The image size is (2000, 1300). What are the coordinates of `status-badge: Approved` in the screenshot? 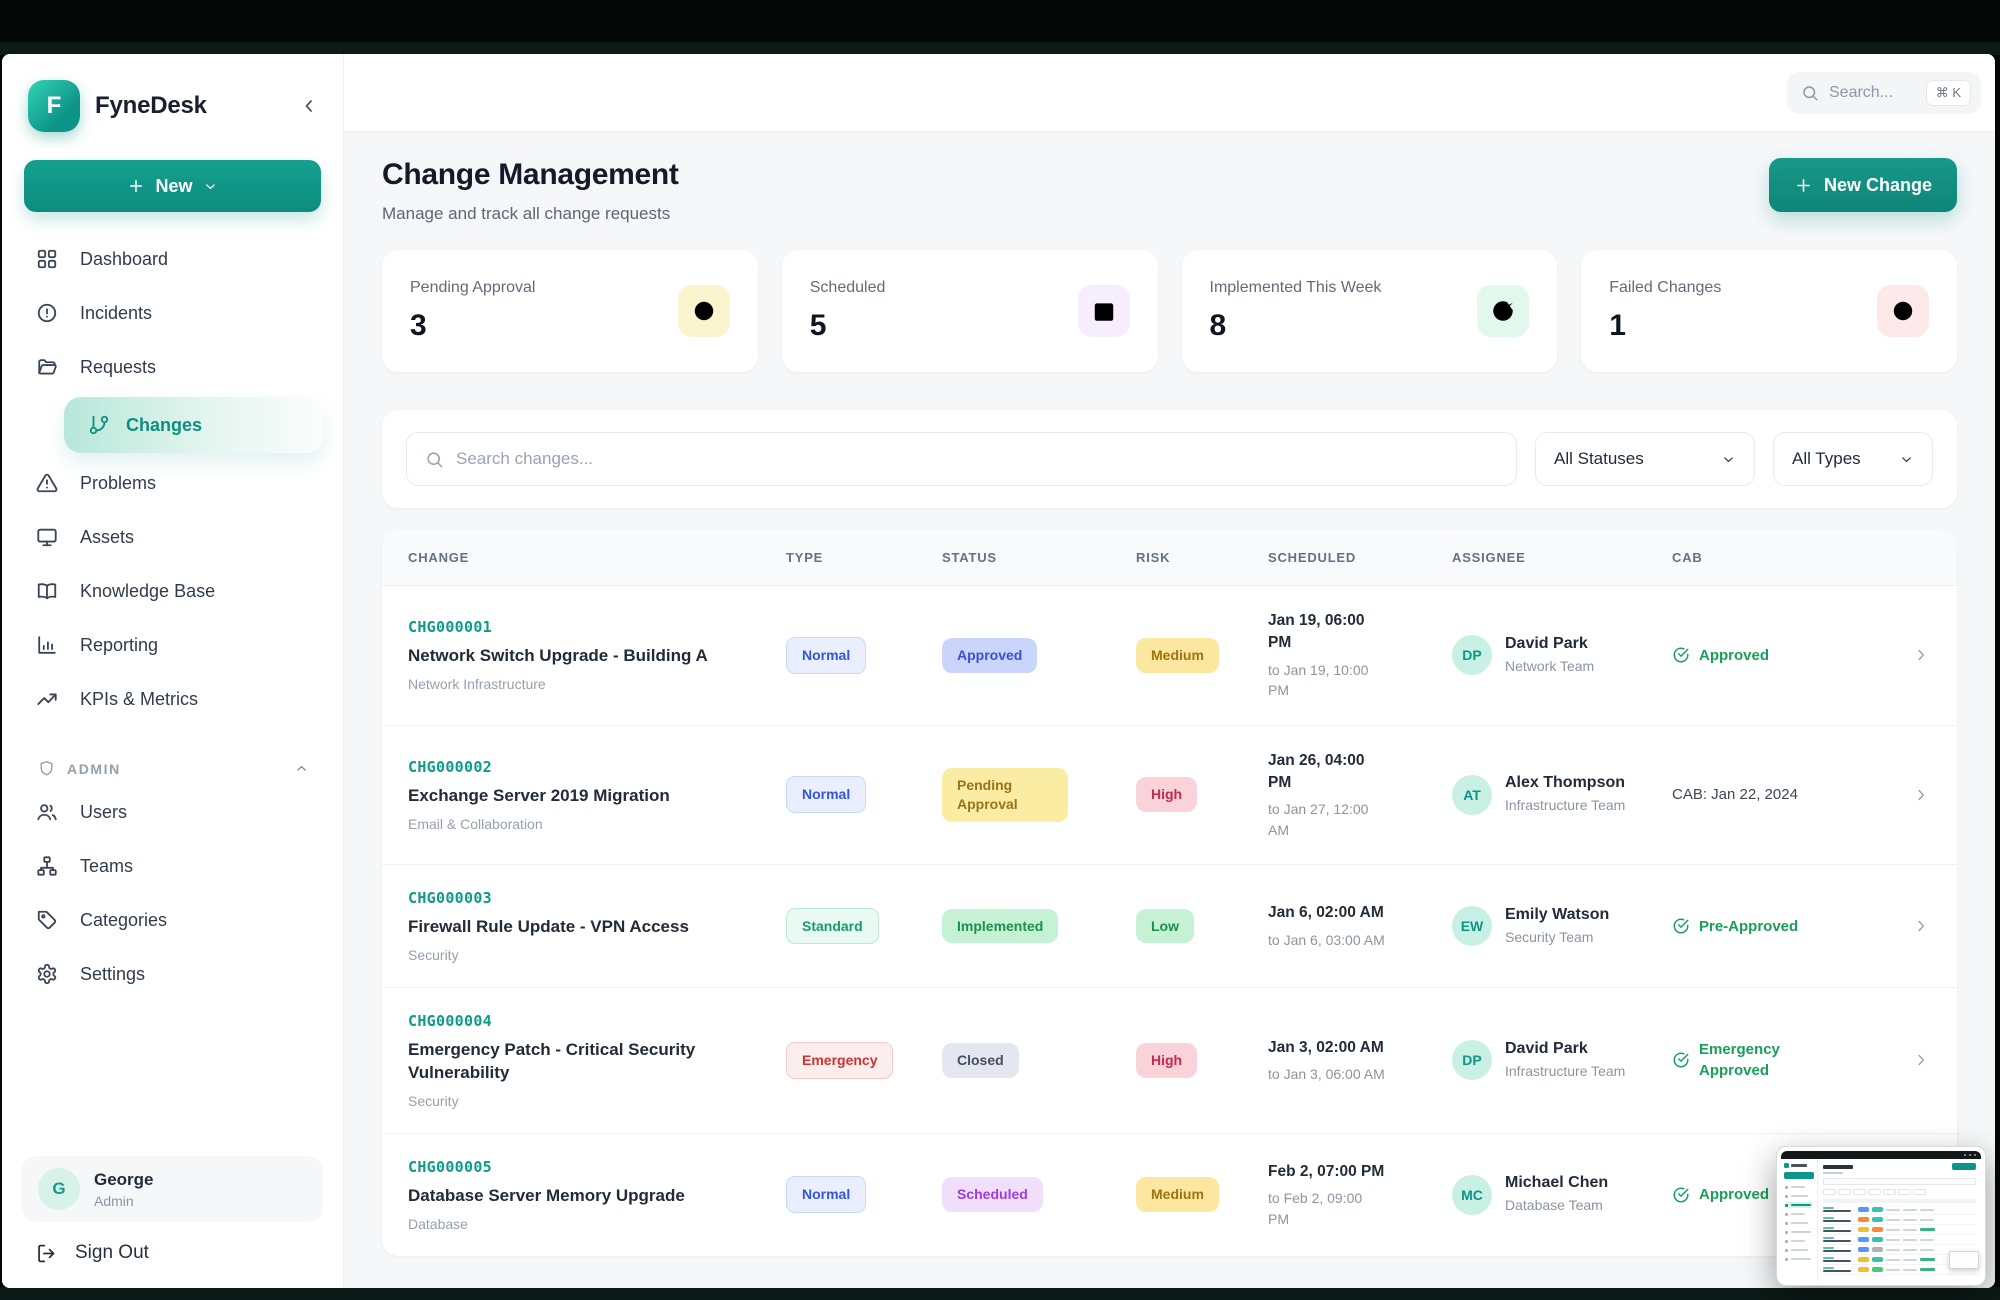 It's located at (990, 655).